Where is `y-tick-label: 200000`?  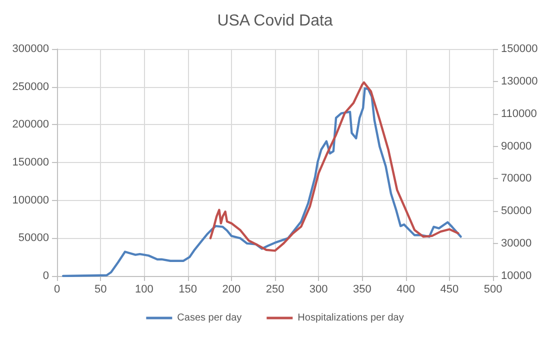 y-tick-label: 200000 is located at coordinates (30, 124).